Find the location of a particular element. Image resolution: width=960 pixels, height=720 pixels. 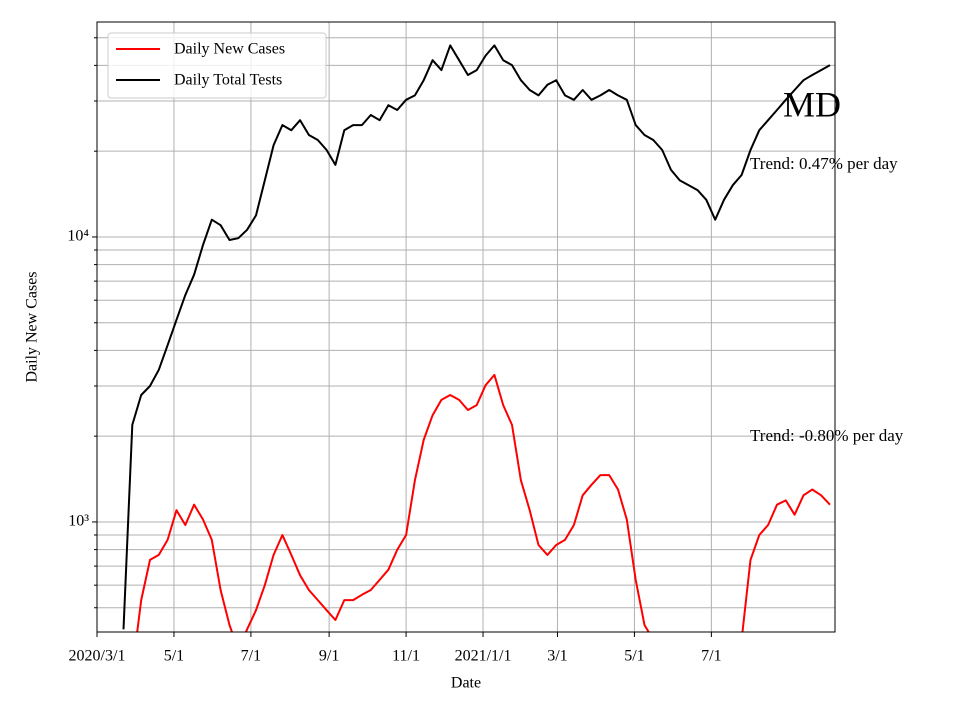

x-tick-label: 2021/1/1 is located at coordinates (483, 656).